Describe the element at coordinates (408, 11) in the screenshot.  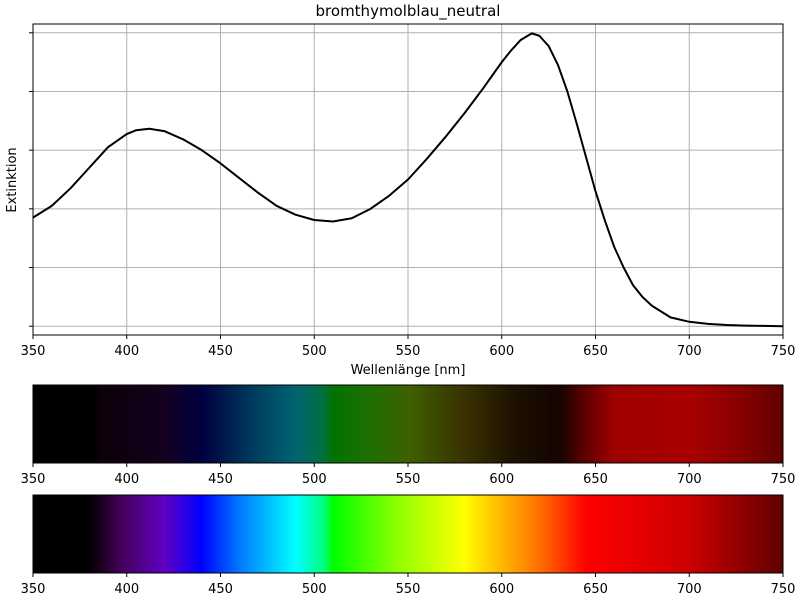
I see `chart-title: bromthymolblau_neutral` at that location.